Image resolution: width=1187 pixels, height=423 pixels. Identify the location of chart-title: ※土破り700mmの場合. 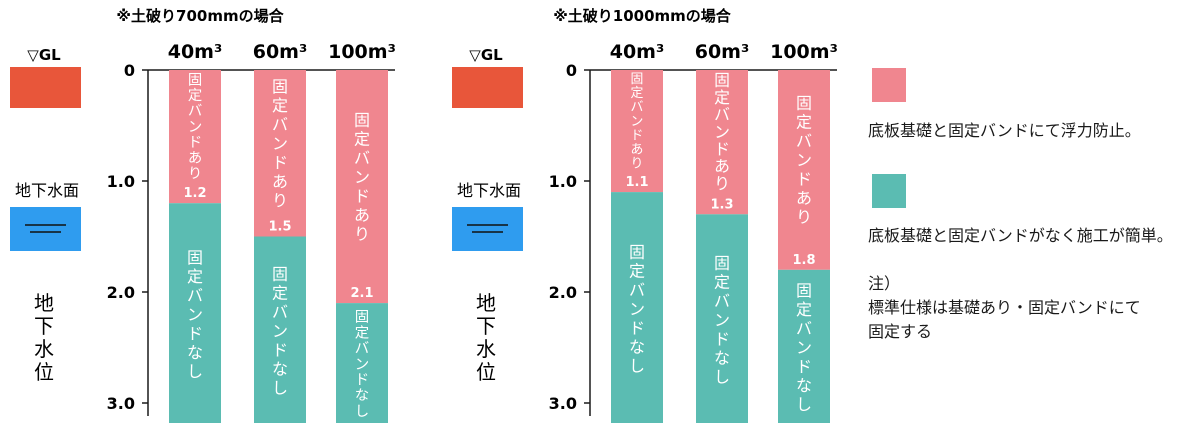
(200, 16).